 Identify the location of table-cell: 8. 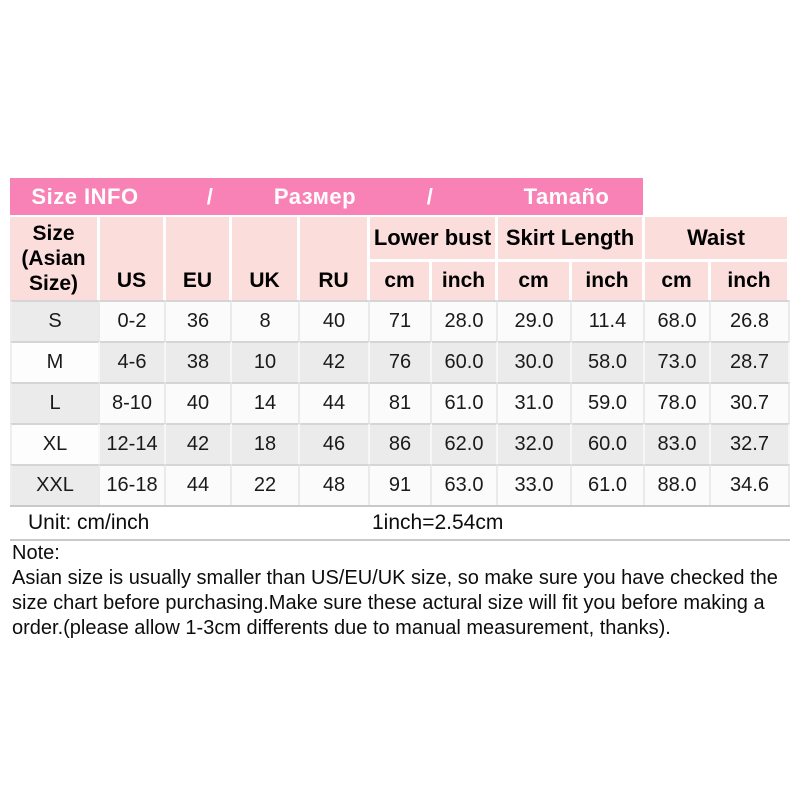
(266, 320).